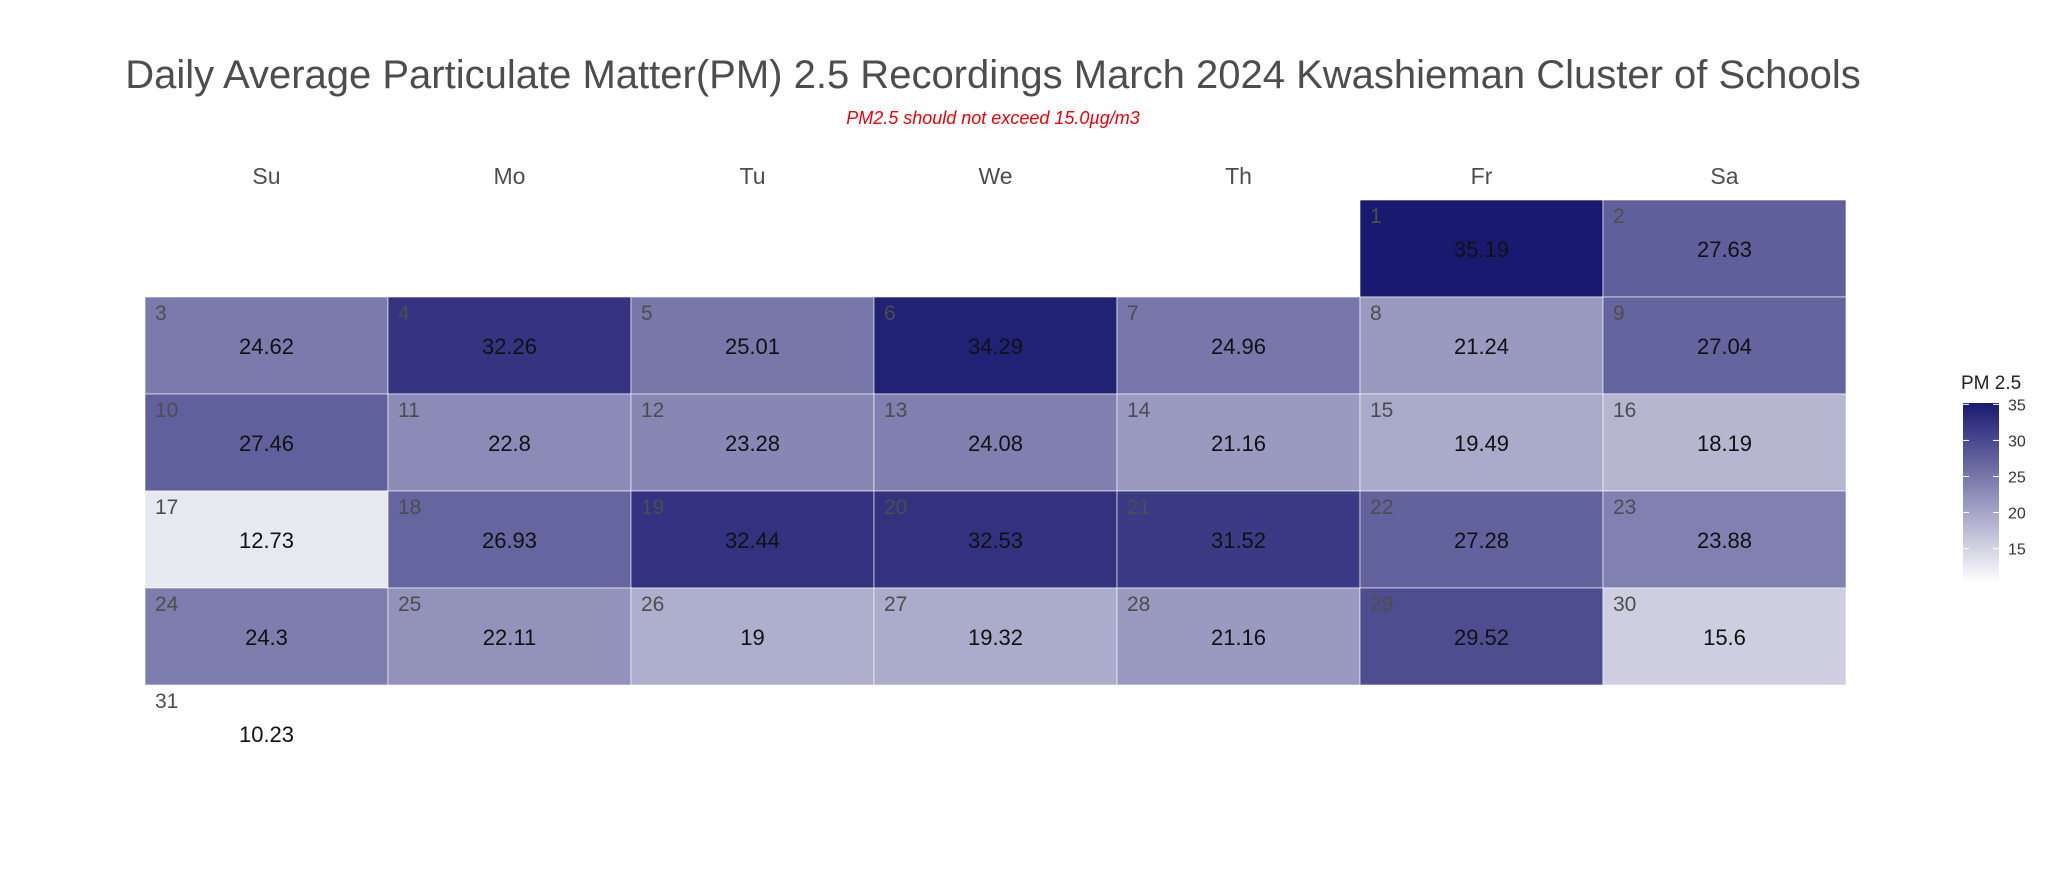 The width and height of the screenshot is (2050, 872). I want to click on day-number: 13, so click(895, 410).